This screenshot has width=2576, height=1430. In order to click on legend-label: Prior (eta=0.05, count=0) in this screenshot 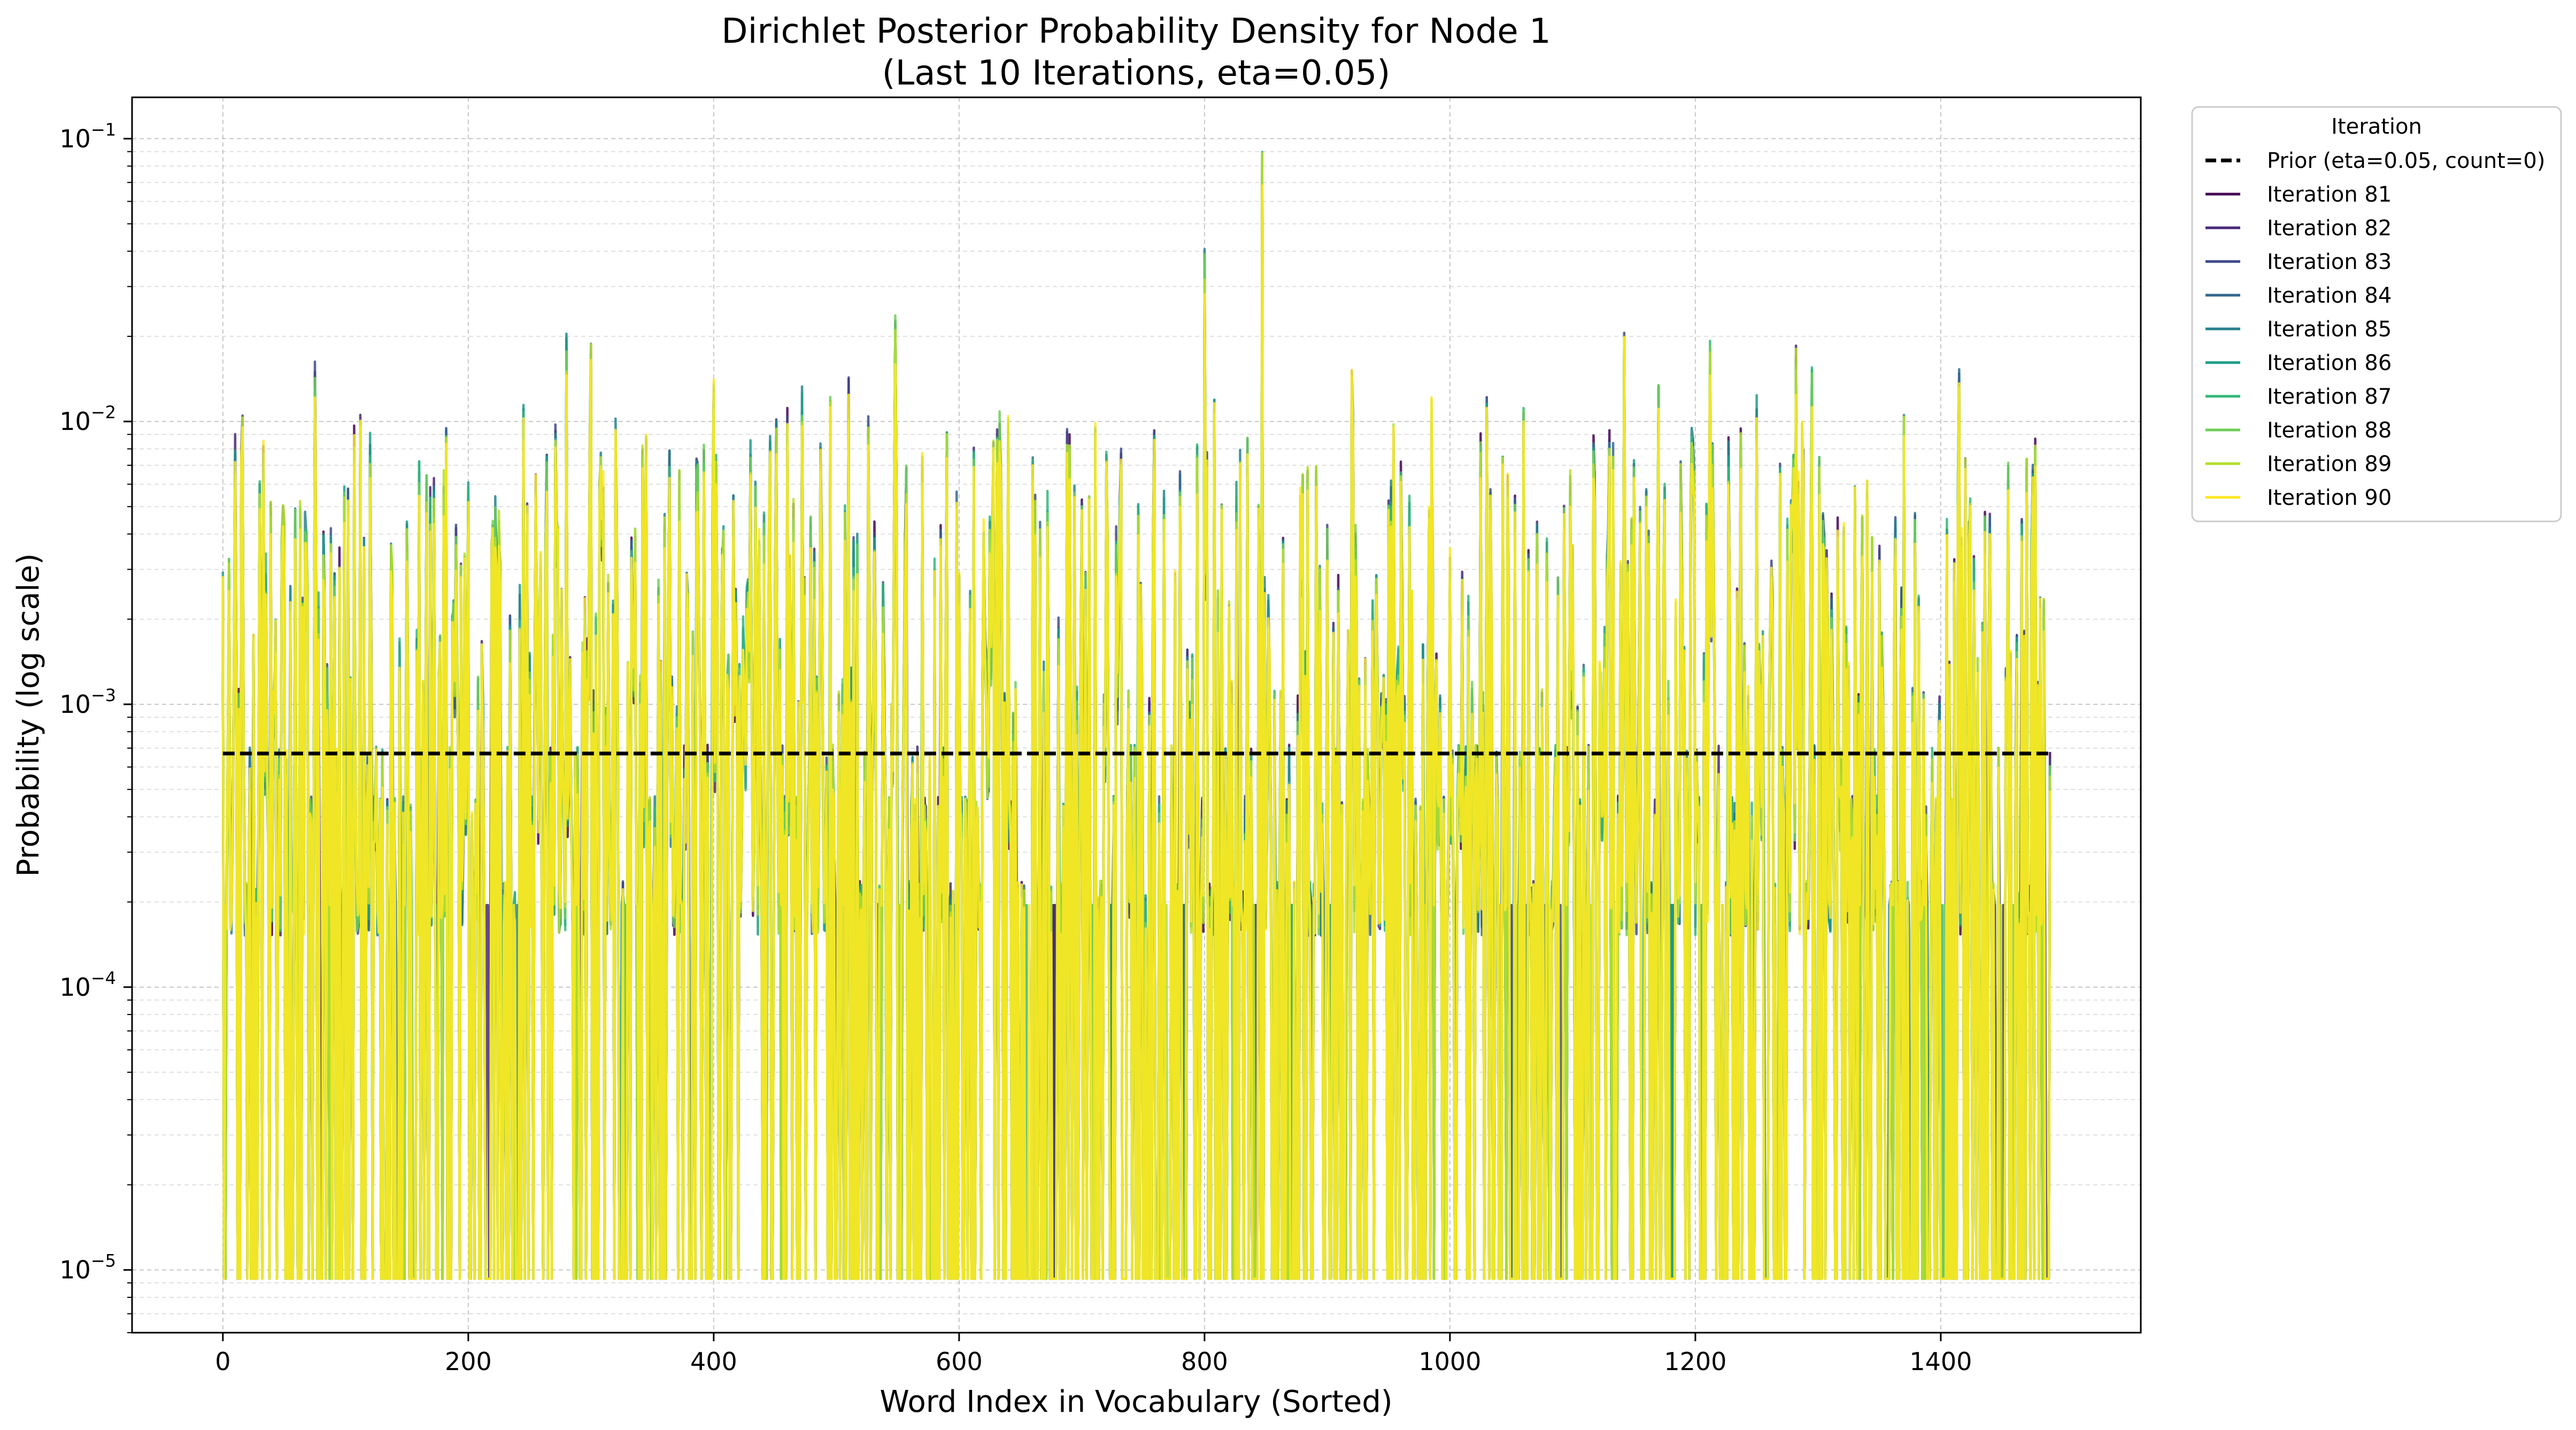, I will do `click(2406, 161)`.